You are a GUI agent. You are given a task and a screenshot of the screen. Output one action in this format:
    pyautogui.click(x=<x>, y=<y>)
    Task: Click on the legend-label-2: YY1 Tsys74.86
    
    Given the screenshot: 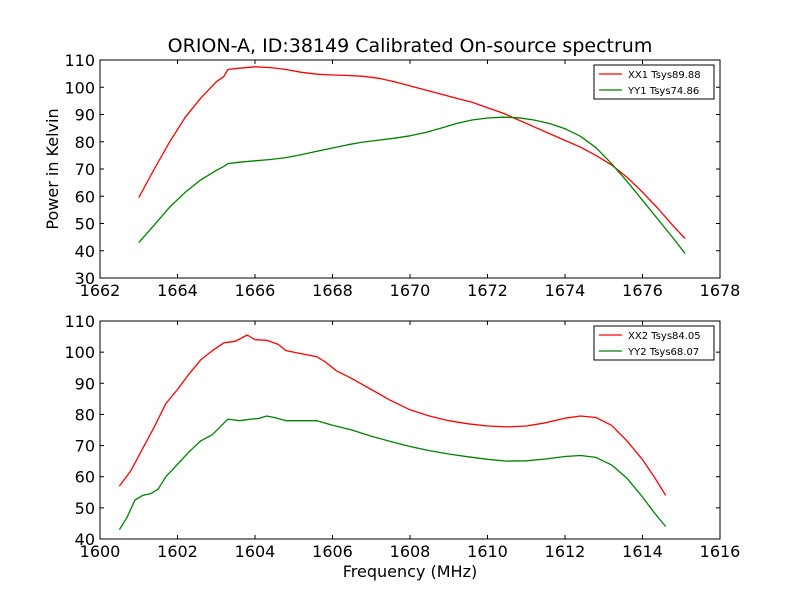 What is the action you would take?
    pyautogui.click(x=663, y=91)
    